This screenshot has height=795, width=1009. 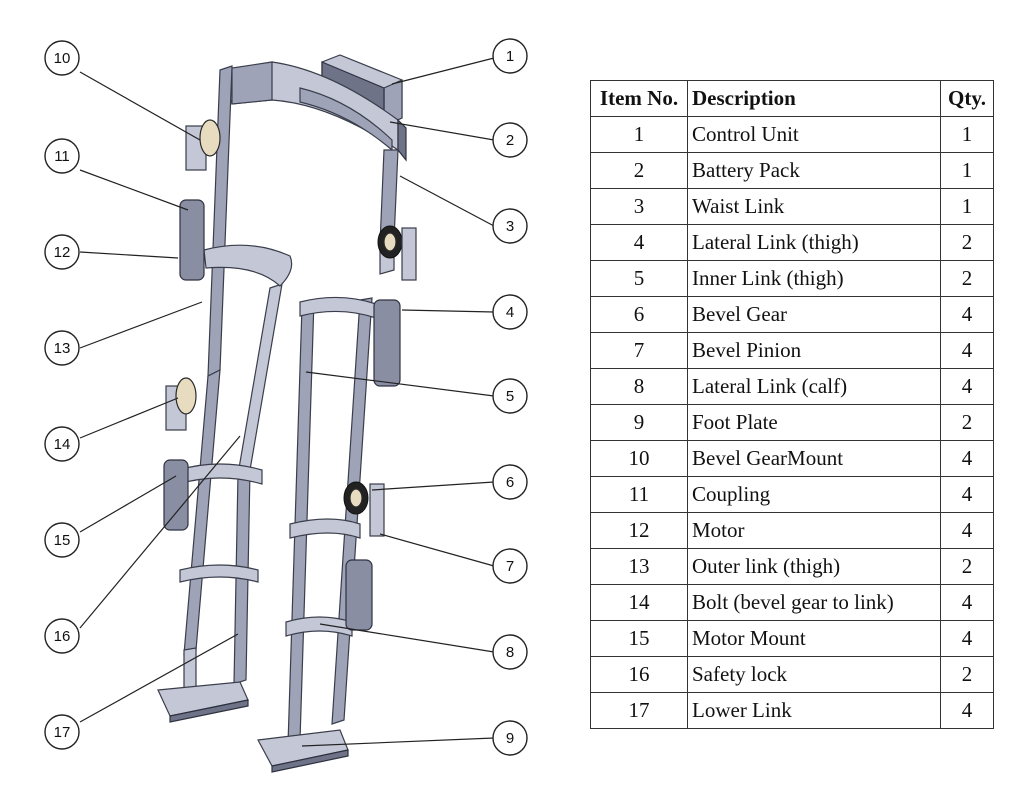 I want to click on description-cell: Lateral Link (calf), so click(x=814, y=386).